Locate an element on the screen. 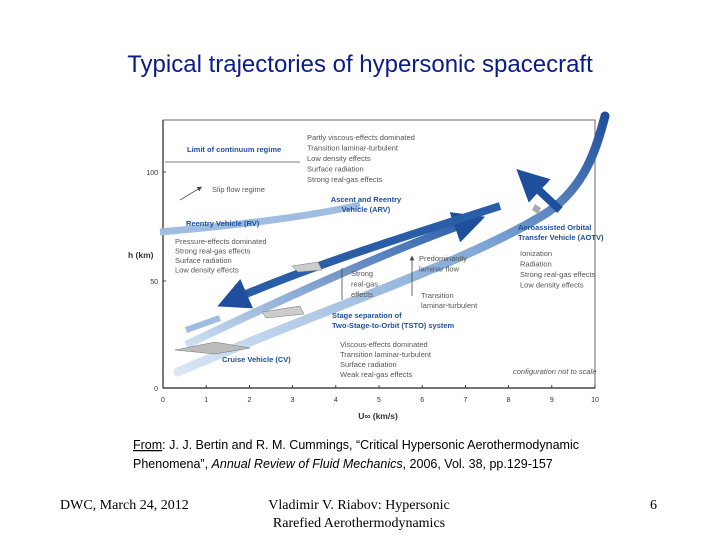 This screenshot has width=720, height=540. annotation-text: effects is located at coordinates (362, 294).